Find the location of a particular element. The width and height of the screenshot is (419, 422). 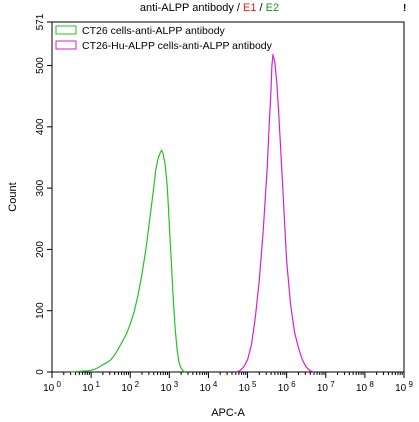

x-axis-label: APC-A is located at coordinates (228, 413).